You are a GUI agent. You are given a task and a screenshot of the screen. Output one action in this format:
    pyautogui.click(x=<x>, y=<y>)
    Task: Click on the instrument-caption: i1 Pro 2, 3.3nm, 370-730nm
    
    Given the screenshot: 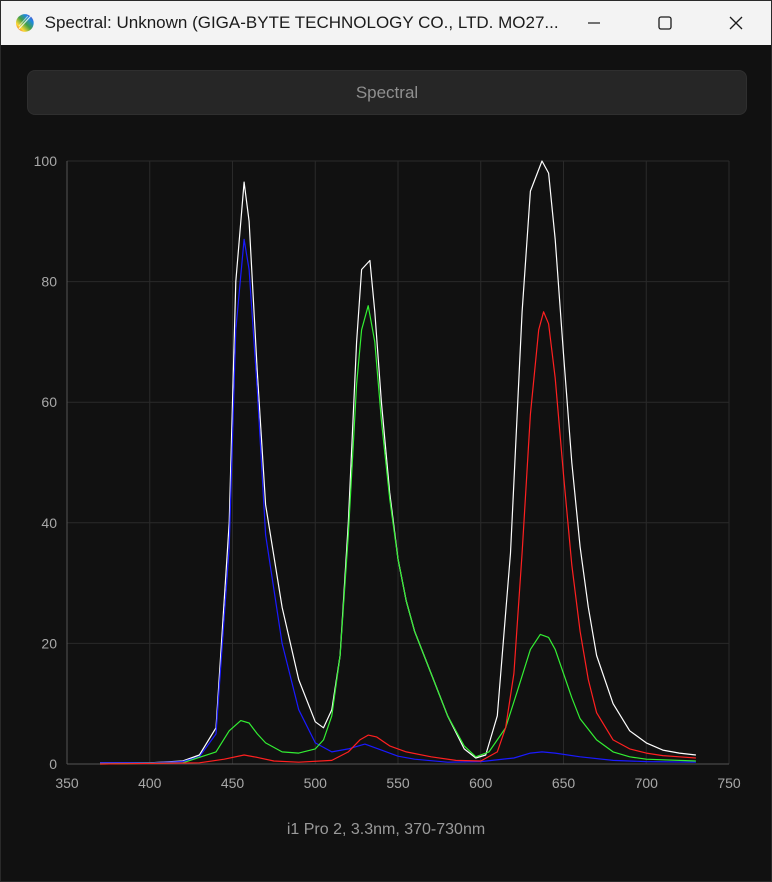 What is the action you would take?
    pyautogui.click(x=386, y=829)
    